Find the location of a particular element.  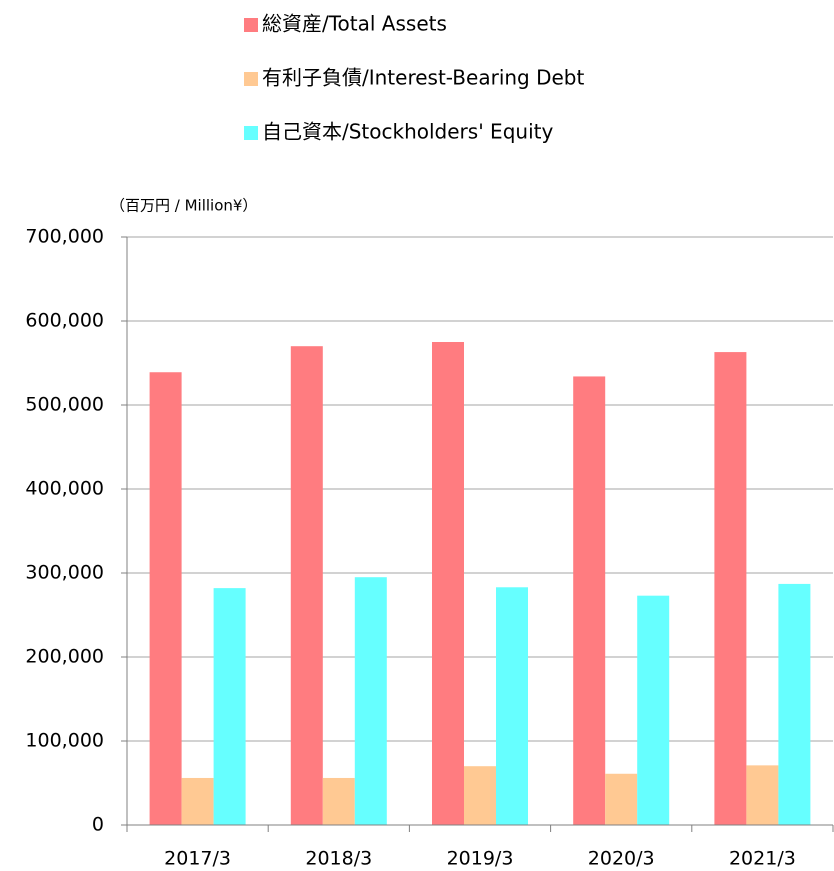

x-tick-label: 2021/3 is located at coordinates (762, 859).